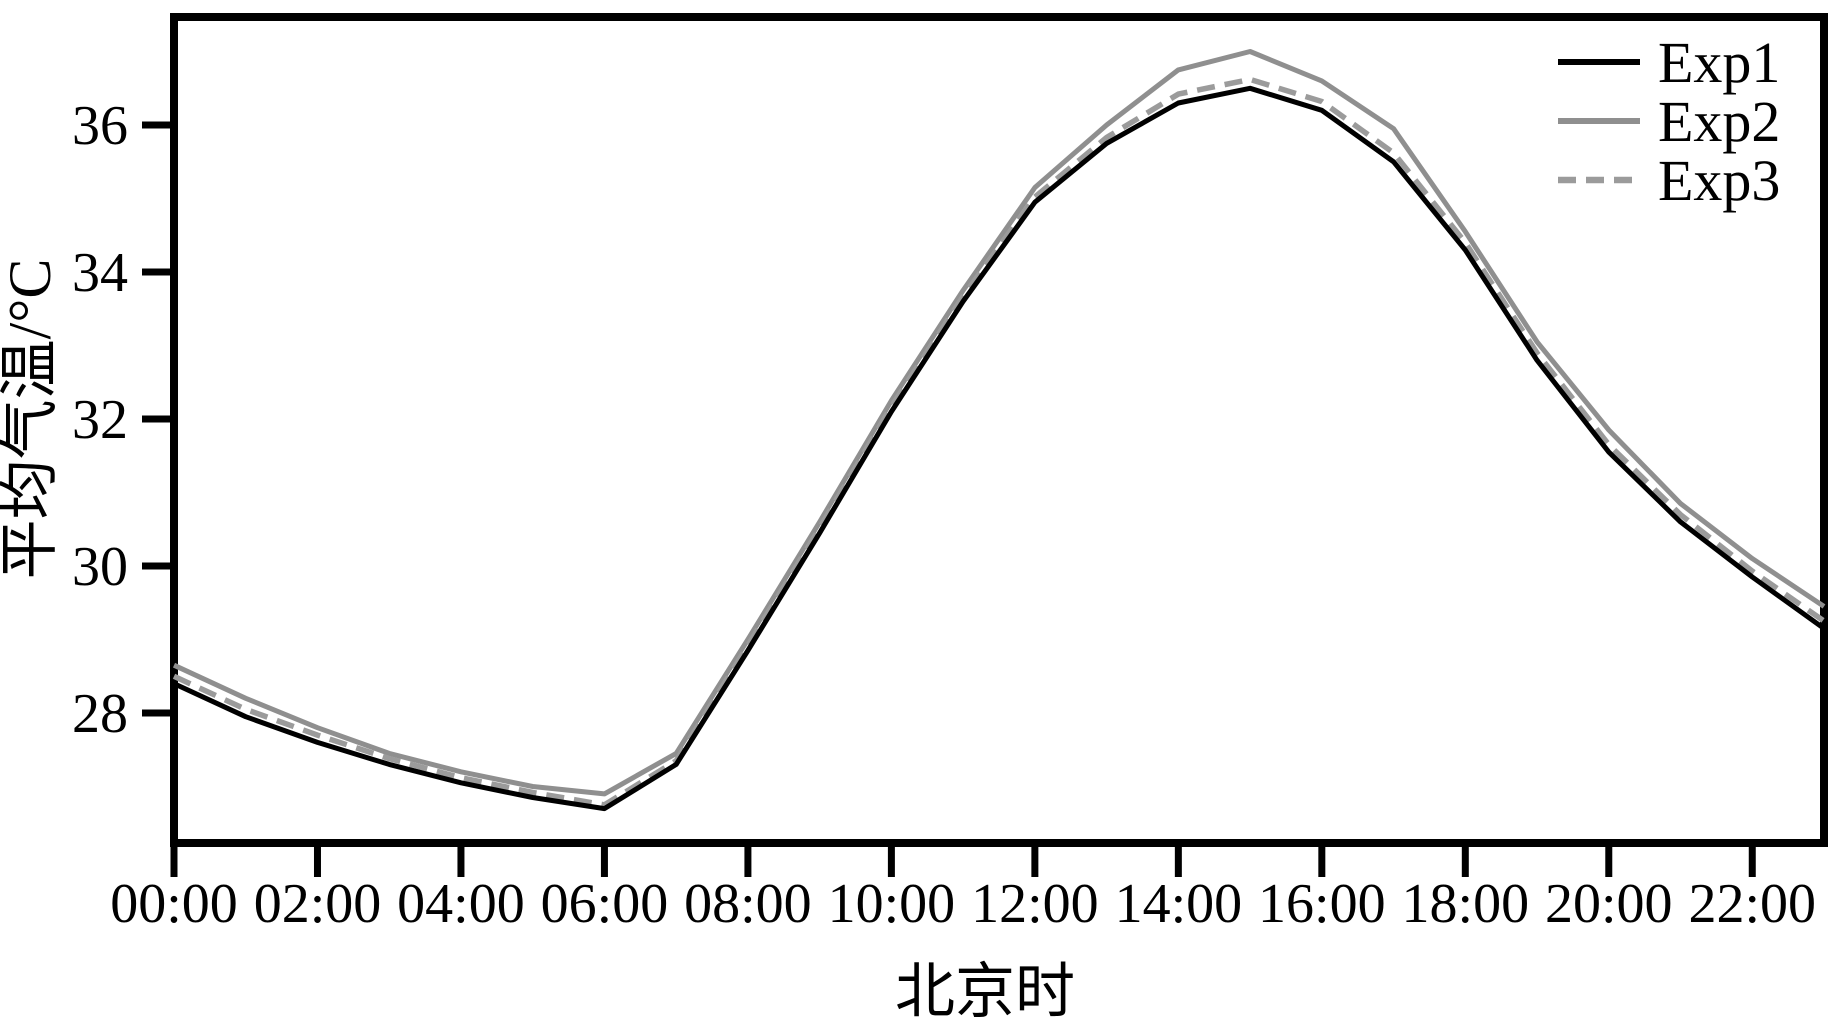 The image size is (1842, 1032). Describe the element at coordinates (1719, 180) in the screenshot. I see `legend-label-exp3: Exp3` at that location.